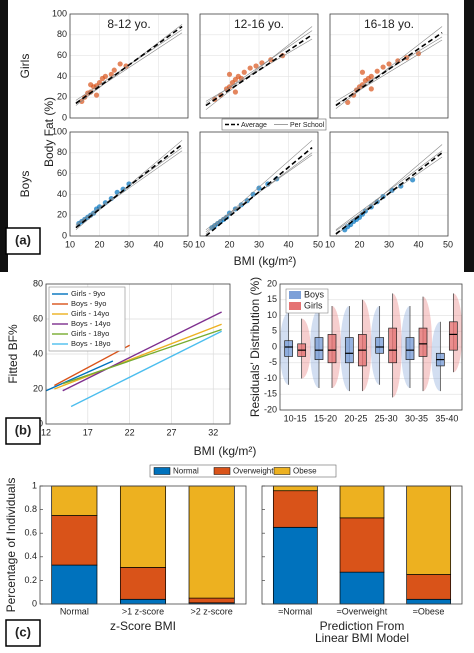  I want to click on subplot-title: 12-16 yo., so click(259, 24).